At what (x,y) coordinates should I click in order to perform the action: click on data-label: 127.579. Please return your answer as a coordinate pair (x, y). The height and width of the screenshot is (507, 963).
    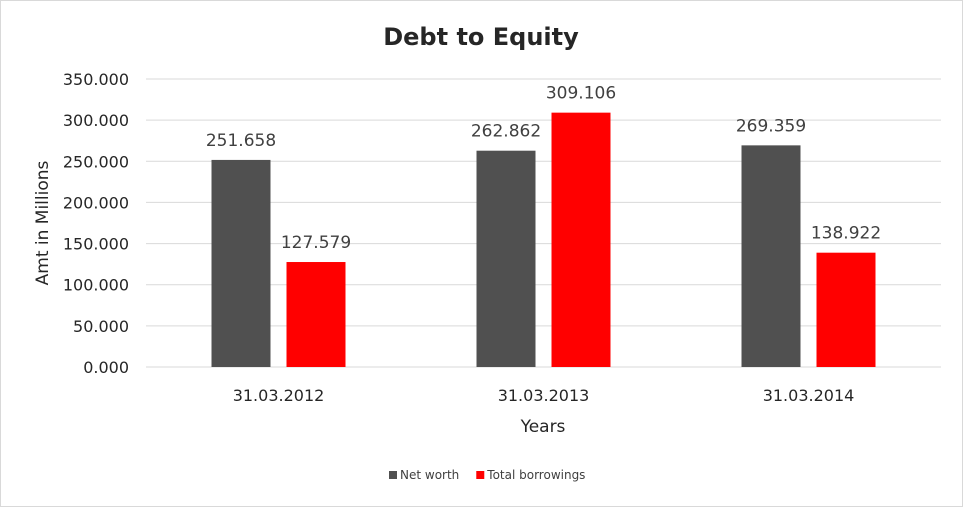
    Looking at the image, I should click on (316, 243).